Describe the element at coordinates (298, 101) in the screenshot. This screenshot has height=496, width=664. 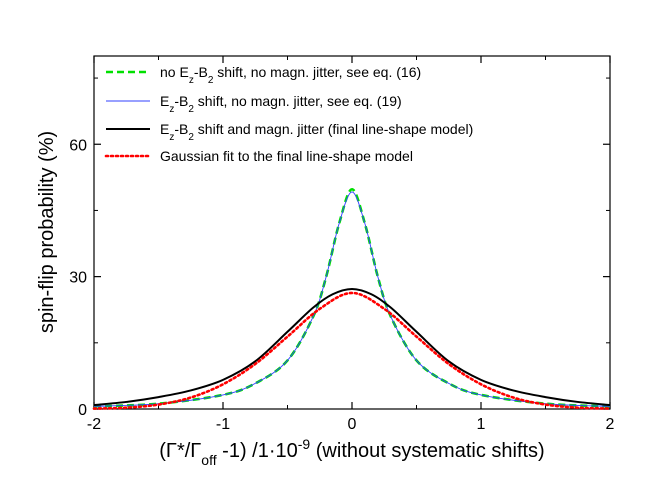
I see `legend-text-part: shift, no magn. jitter, see eq. (19)` at that location.